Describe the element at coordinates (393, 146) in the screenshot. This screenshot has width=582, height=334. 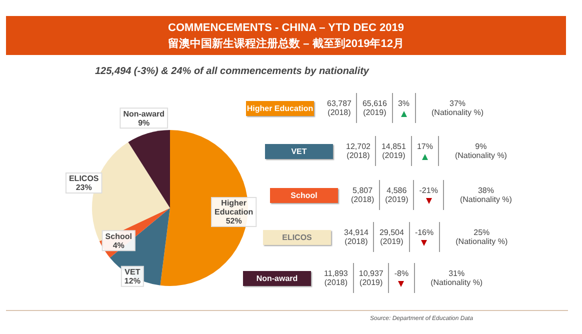
I see `text: 14,851` at that location.